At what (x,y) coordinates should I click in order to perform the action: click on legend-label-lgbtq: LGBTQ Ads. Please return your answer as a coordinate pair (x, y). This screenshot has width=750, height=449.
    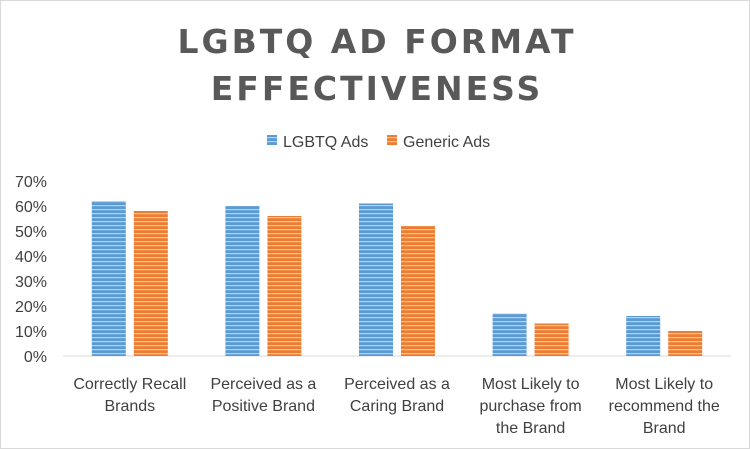
    Looking at the image, I should click on (325, 142).